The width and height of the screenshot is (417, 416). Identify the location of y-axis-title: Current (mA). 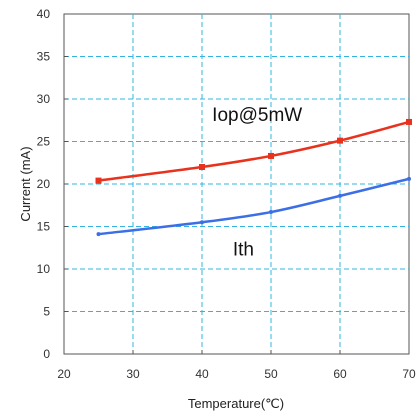
(25, 183).